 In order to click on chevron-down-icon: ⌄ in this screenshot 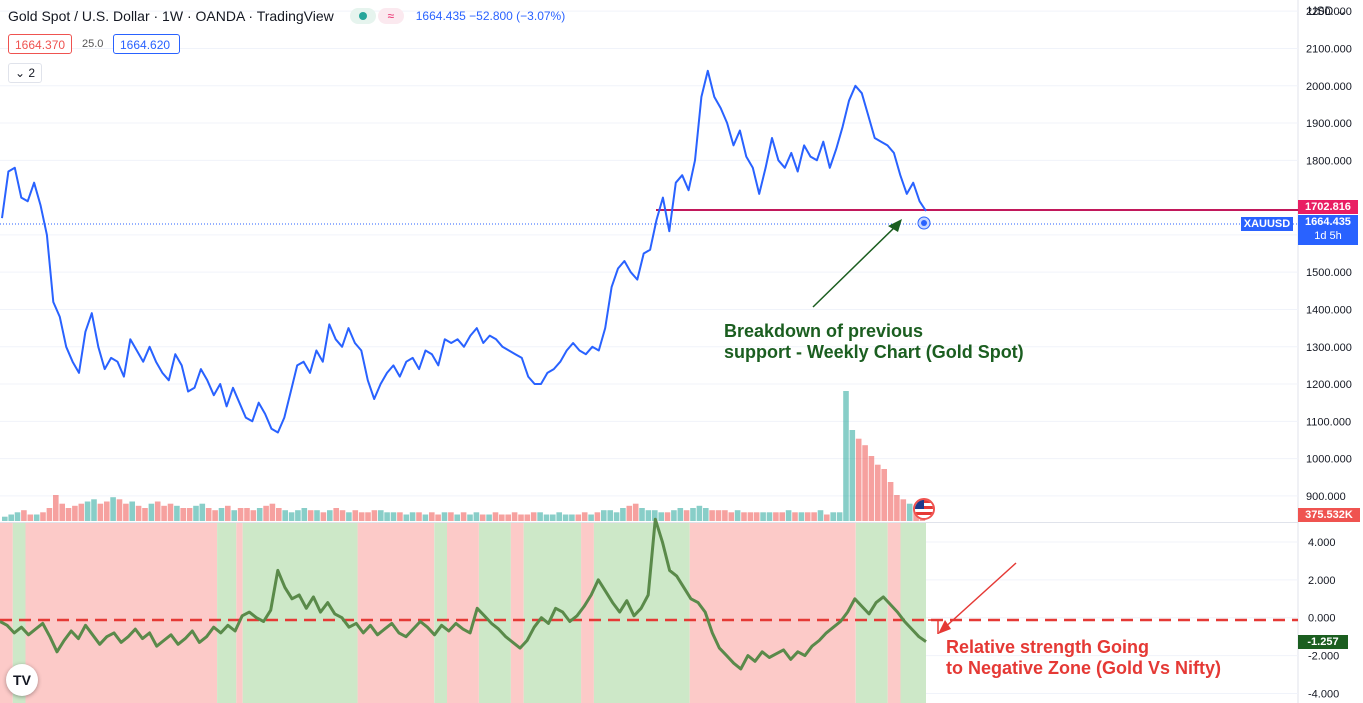, I will do `click(1341, 11)`.